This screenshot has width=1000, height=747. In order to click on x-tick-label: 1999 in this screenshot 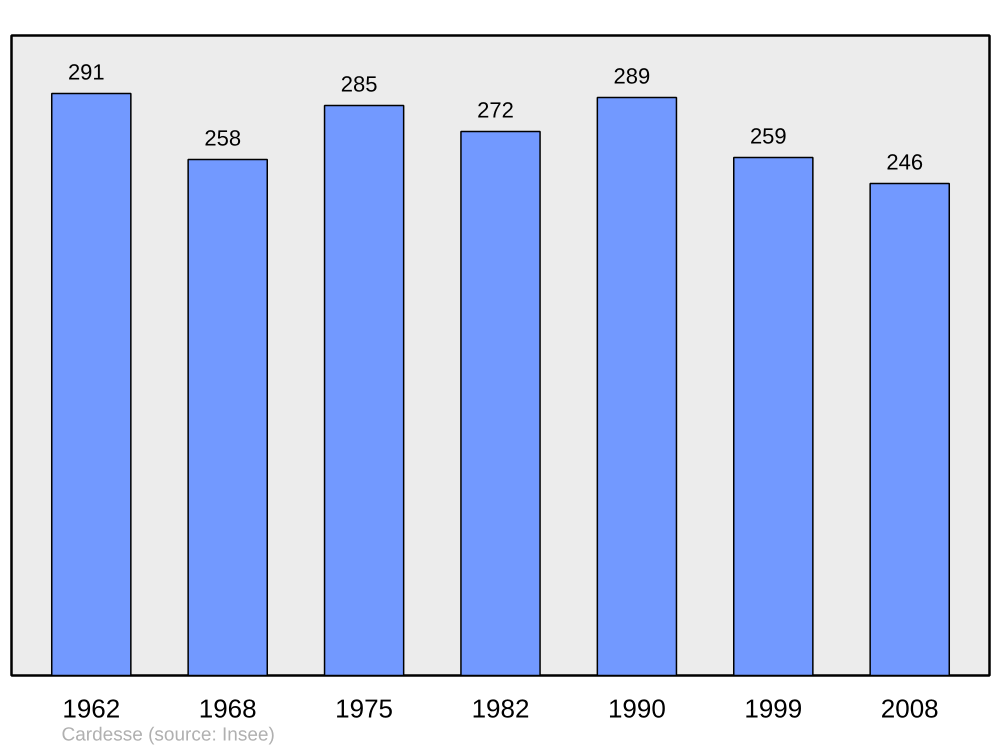, I will do `click(773, 709)`.